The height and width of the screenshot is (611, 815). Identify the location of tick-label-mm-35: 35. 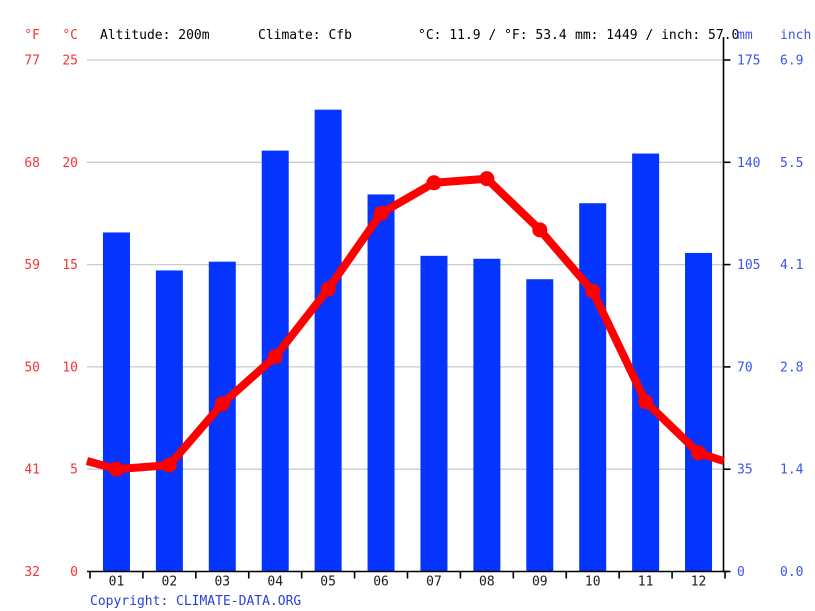
(745, 470).